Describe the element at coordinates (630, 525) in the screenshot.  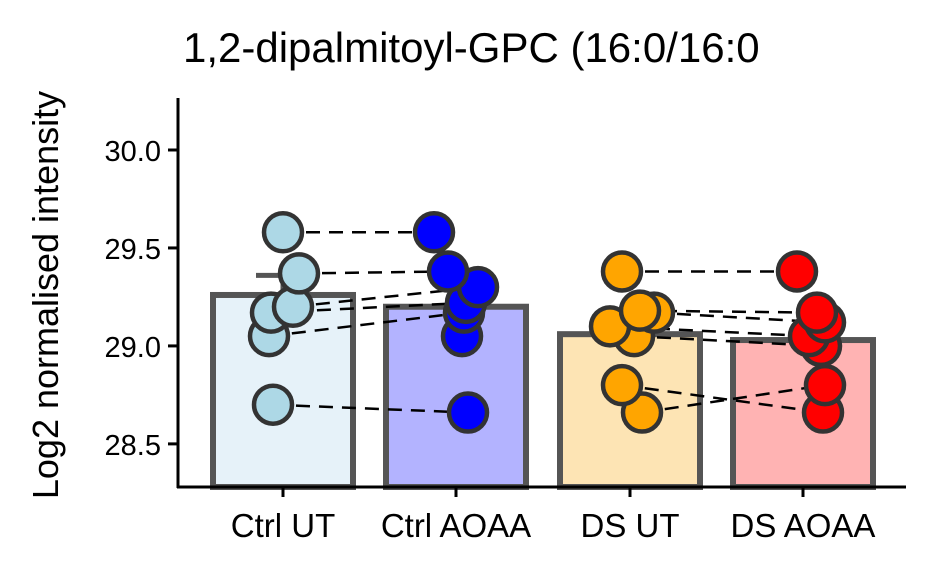
I see `x-tick-label: DS UT` at that location.